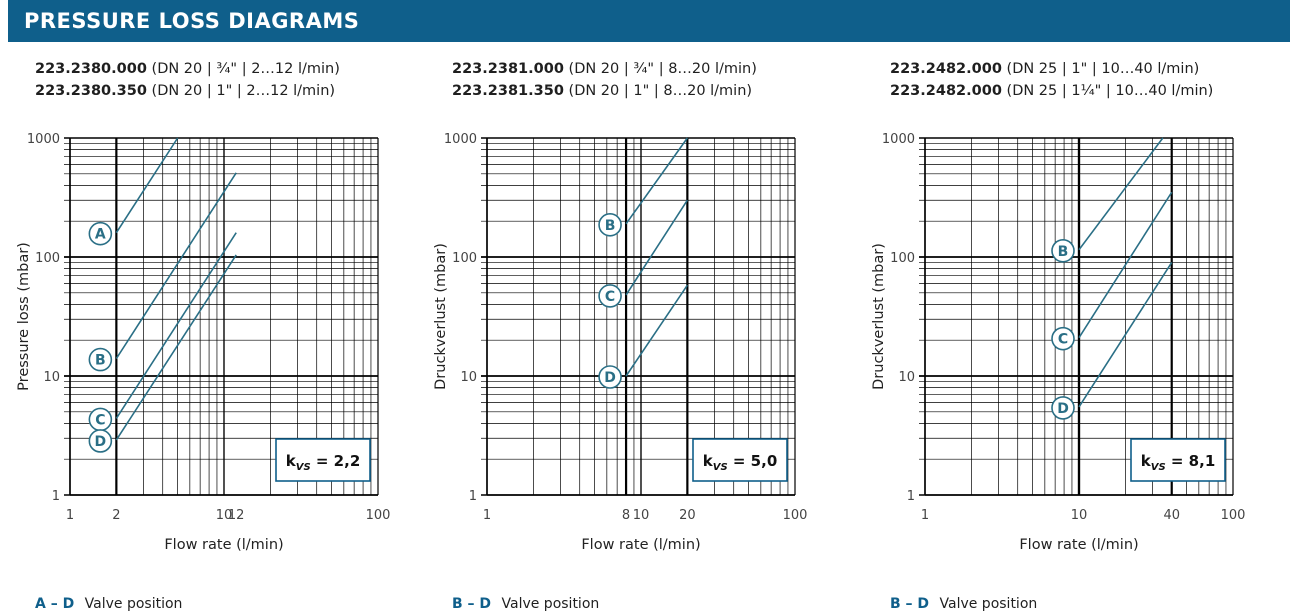 This screenshot has width=1290, height=612. Describe the element at coordinates (55, 604) in the screenshot. I see `legend-key: A – D` at that location.